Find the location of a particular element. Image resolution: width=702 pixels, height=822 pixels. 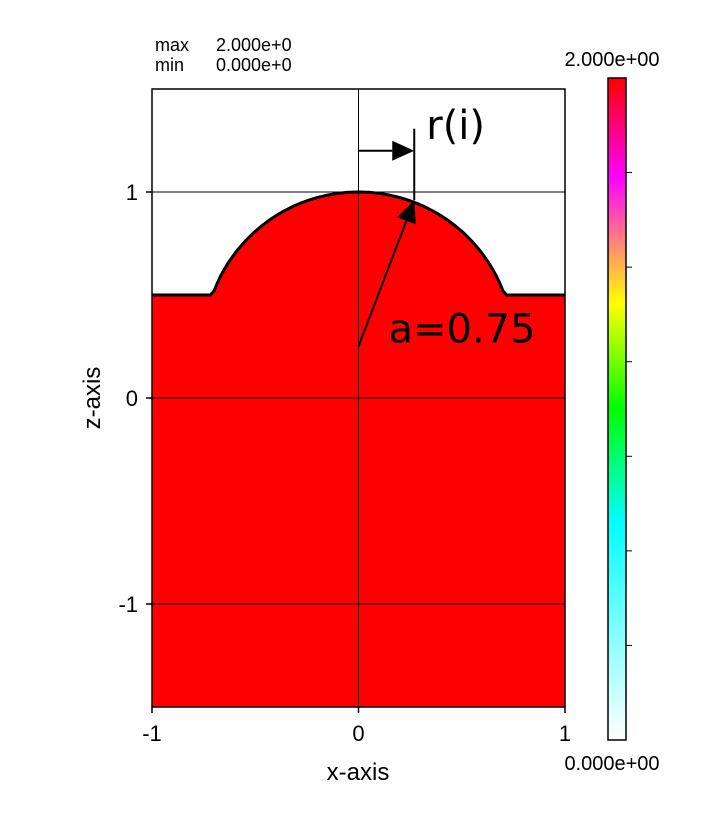

colorbar-ticks is located at coordinates (629, 409).